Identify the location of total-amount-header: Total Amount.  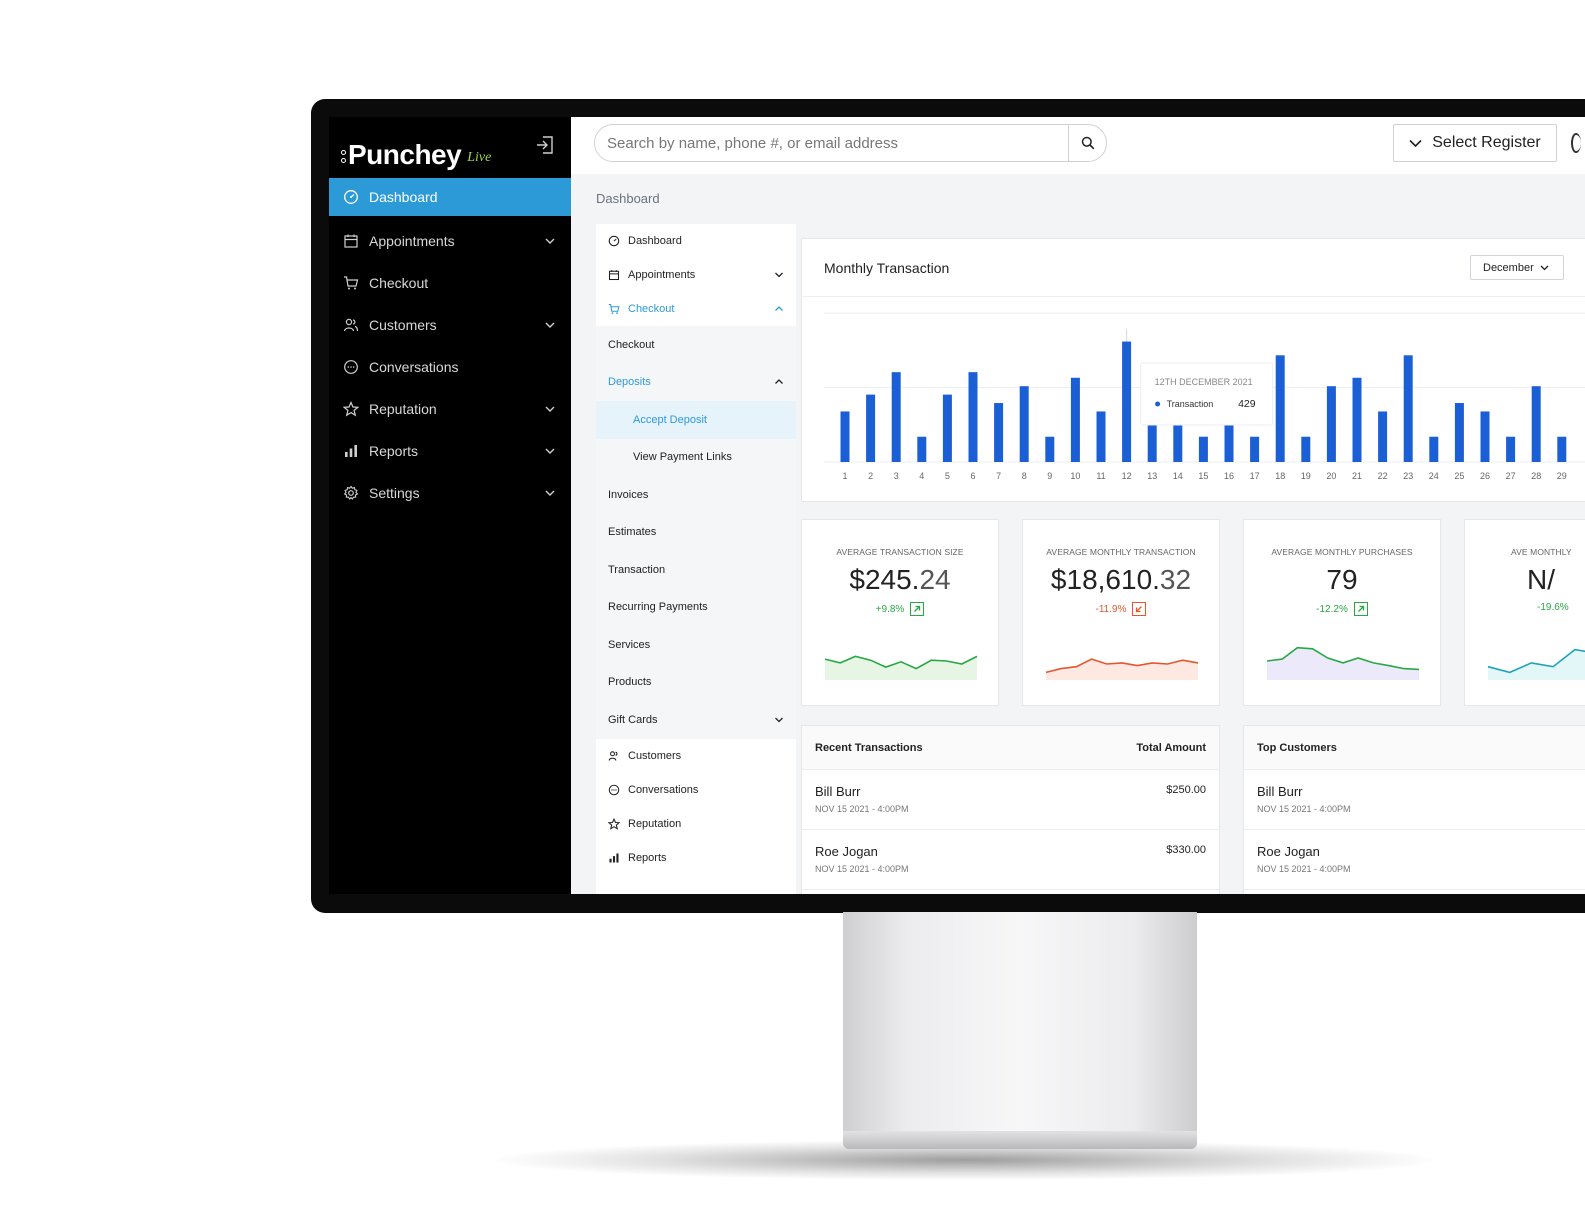
(1171, 747).